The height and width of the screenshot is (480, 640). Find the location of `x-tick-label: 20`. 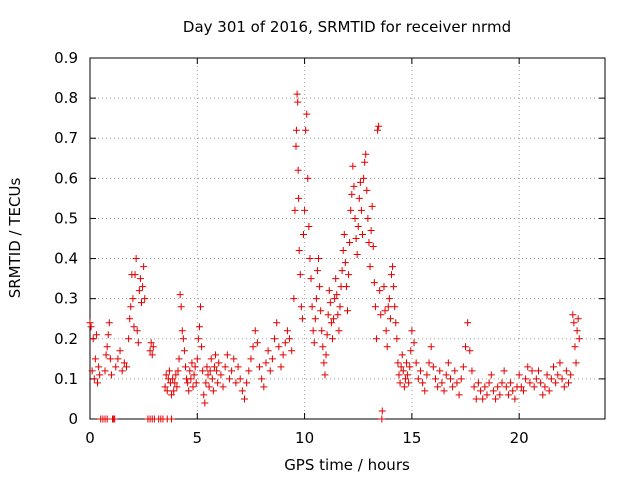

x-tick-label: 20 is located at coordinates (519, 438).